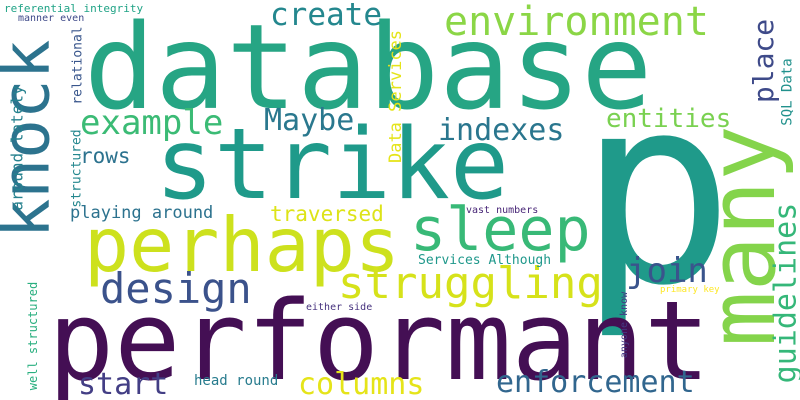 Image resolution: width=800 pixels, height=400 pixels. Describe the element at coordinates (595, 382) in the screenshot. I see `word-enforcement: enforcement` at that location.